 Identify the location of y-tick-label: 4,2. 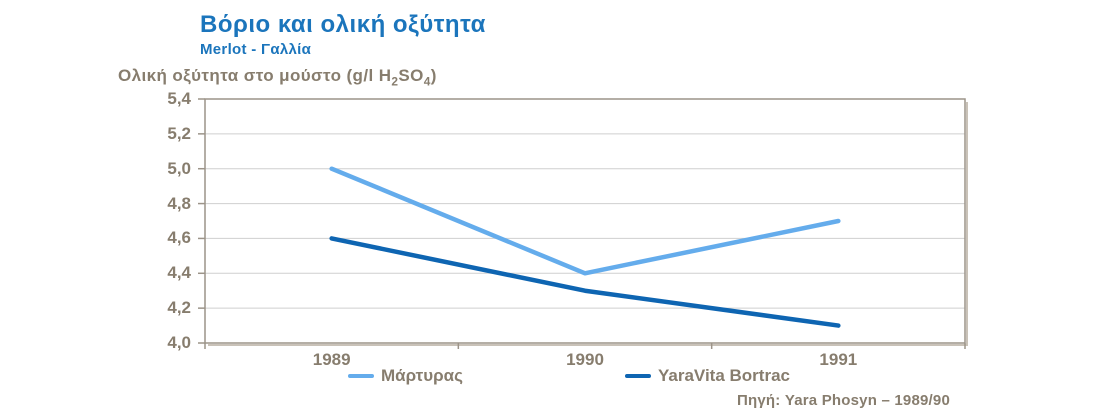
(179, 308).